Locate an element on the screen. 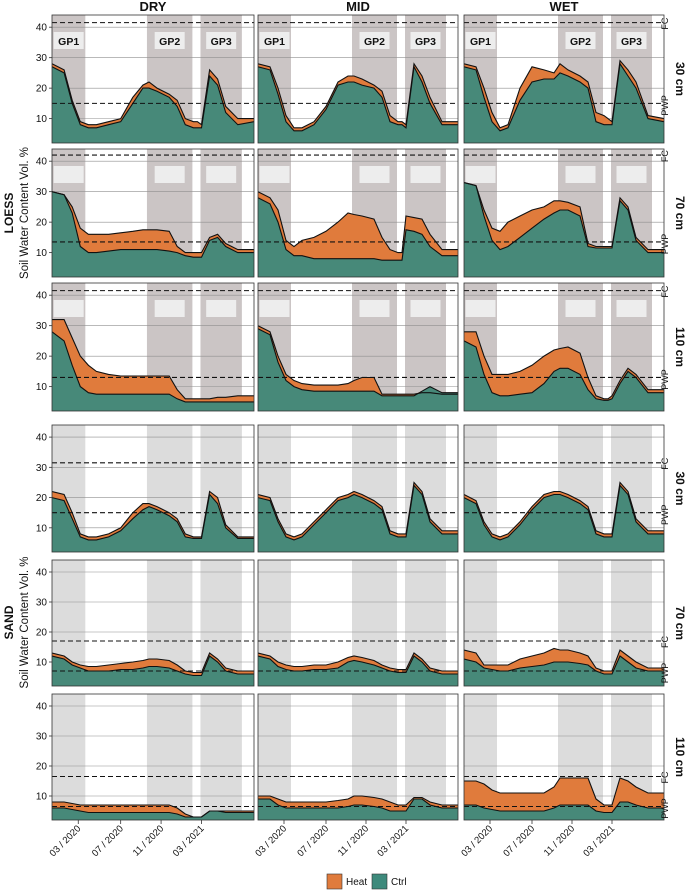  x-tick-label: 11 / 2020 is located at coordinates (148, 840).